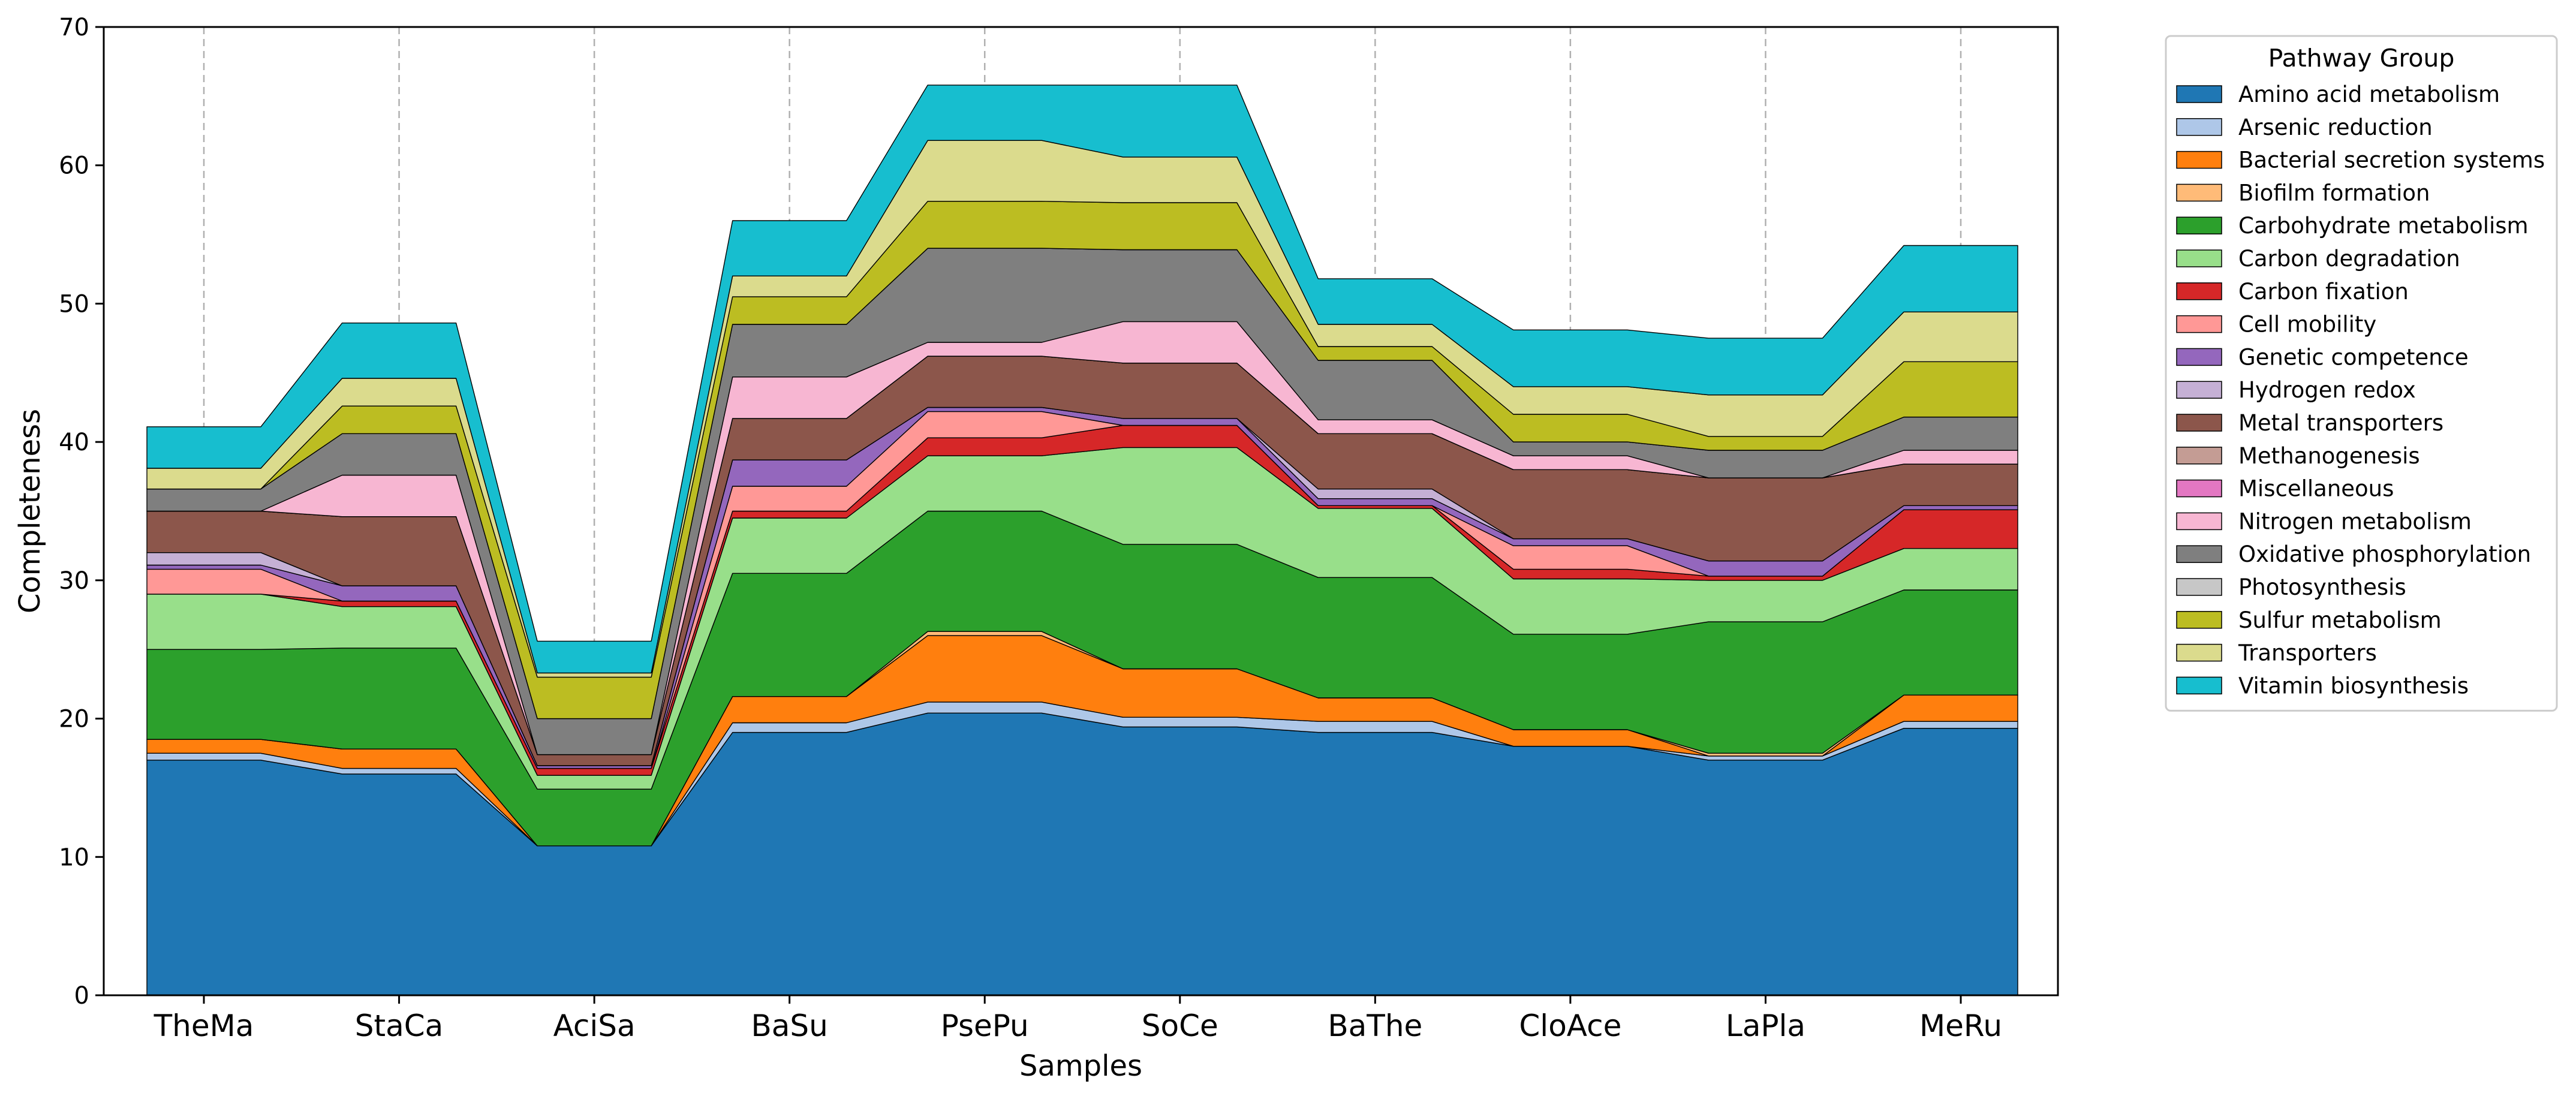 This screenshot has width=2576, height=1102. What do you see at coordinates (2199, 291) in the screenshot?
I see `legend-swatch-carbon-fixation` at bounding box center [2199, 291].